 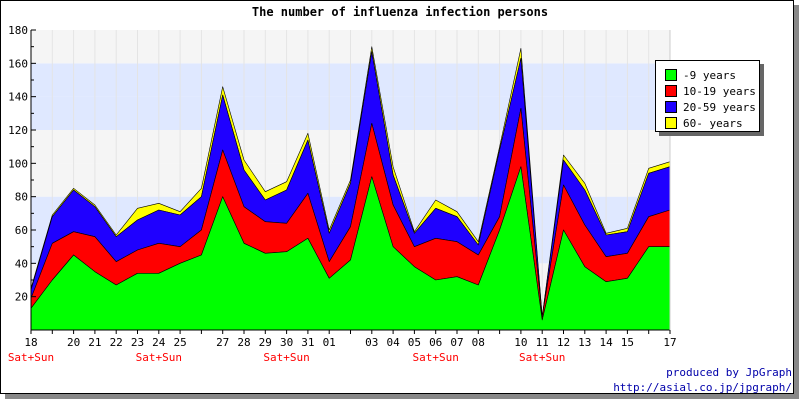 I want to click on x-tick-label: 20, so click(x=73, y=342).